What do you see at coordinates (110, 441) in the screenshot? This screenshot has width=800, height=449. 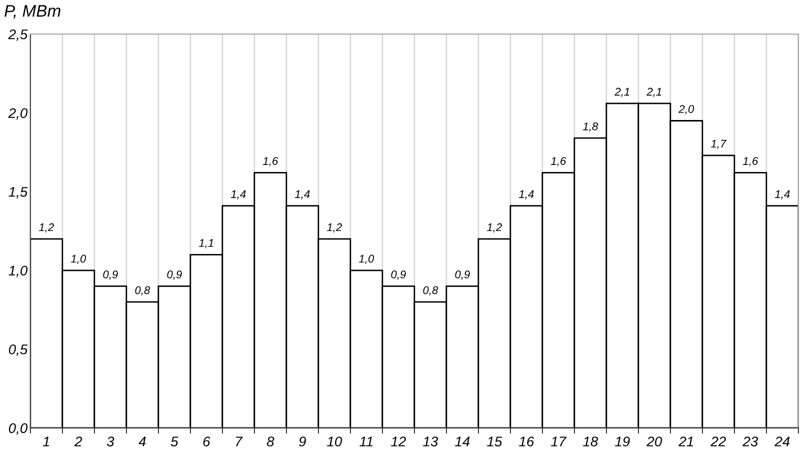 I see `x-tick-label: 3` at bounding box center [110, 441].